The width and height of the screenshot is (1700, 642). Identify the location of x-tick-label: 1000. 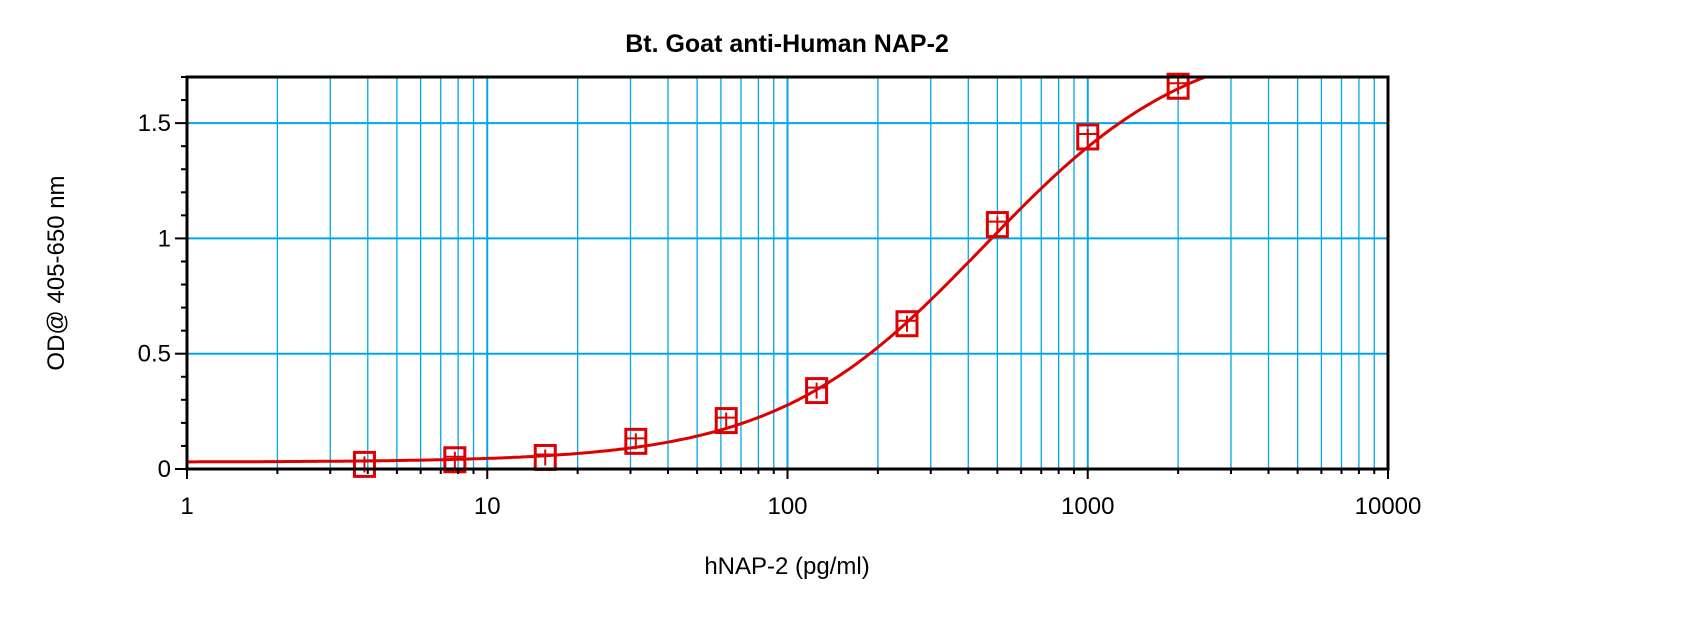
(1087, 506).